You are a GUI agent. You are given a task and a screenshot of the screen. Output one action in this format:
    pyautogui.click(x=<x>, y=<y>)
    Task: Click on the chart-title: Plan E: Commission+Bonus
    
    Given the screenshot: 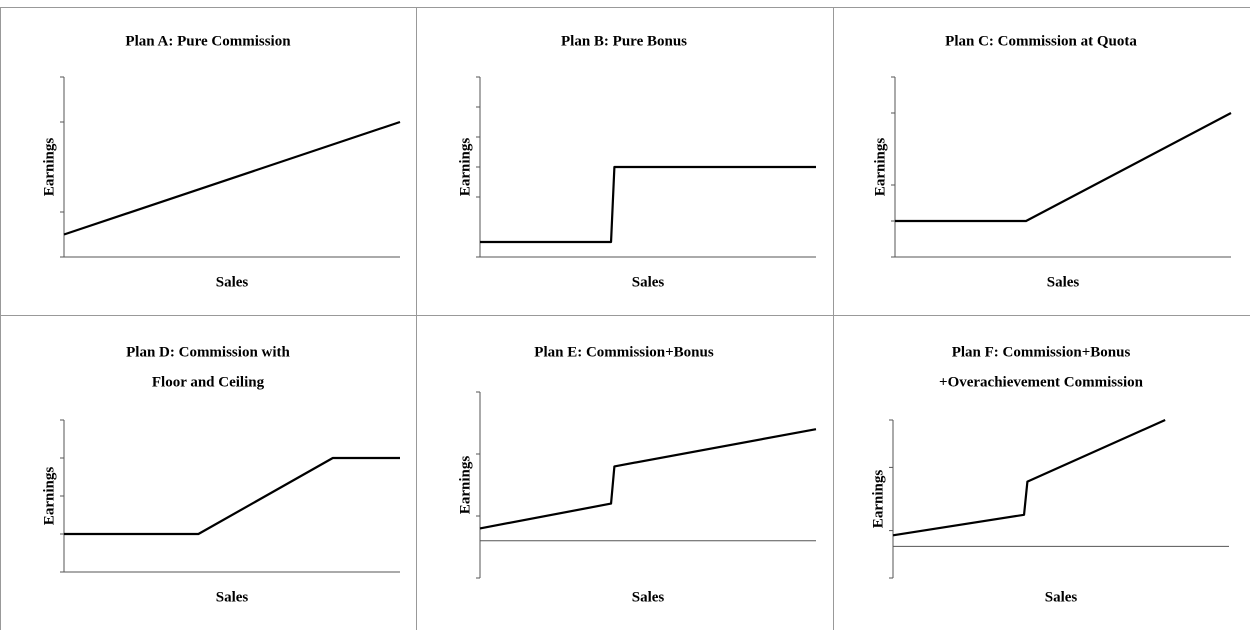 What is the action you would take?
    pyautogui.click(x=624, y=352)
    